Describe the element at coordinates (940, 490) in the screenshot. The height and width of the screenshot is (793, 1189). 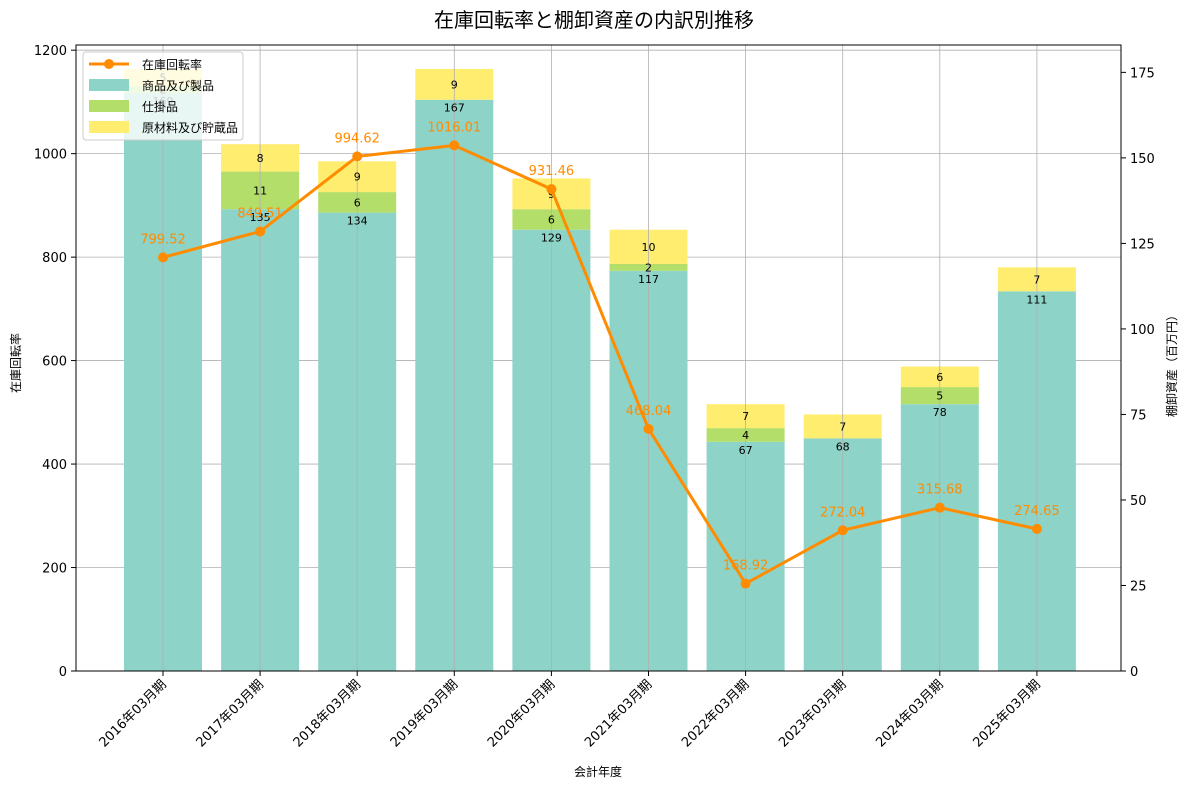
I see `turnover-value-label: 315.68` at that location.